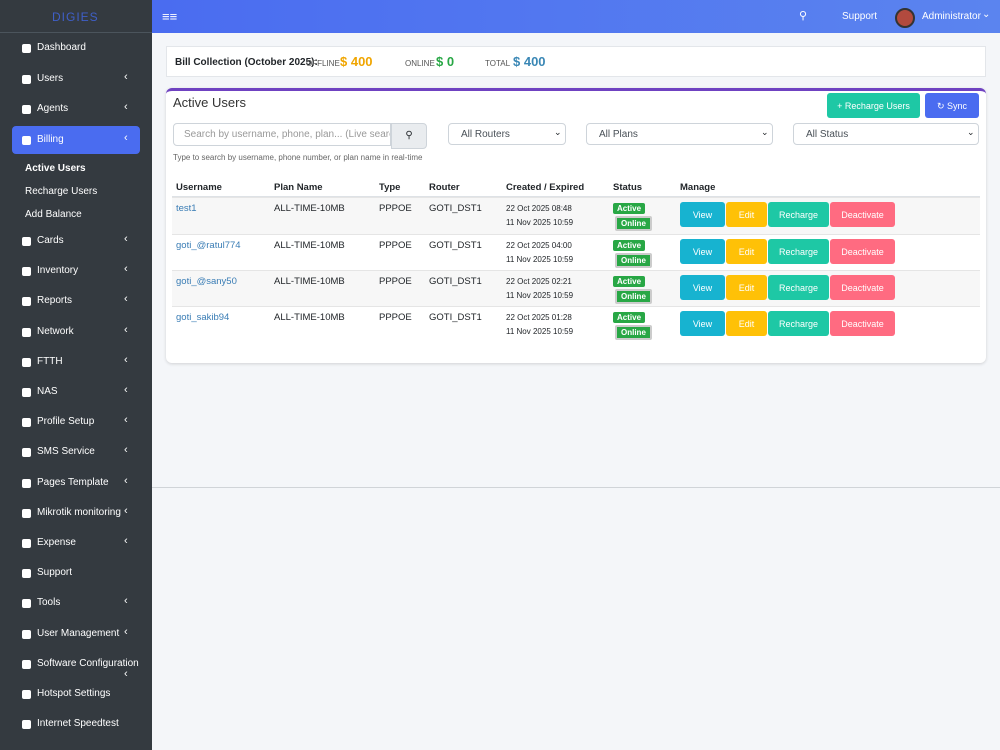  Describe the element at coordinates (409, 136) in the screenshot. I see `search-button: ⚲` at that location.